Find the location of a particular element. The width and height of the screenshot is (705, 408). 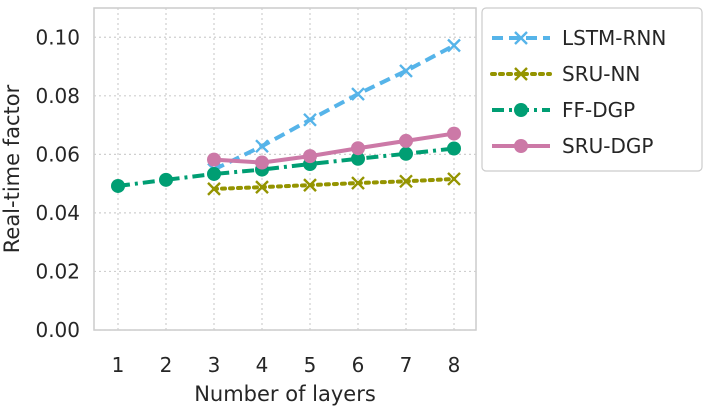

legend-label-sru-dgp: SRU-DGP is located at coordinates (607, 146).